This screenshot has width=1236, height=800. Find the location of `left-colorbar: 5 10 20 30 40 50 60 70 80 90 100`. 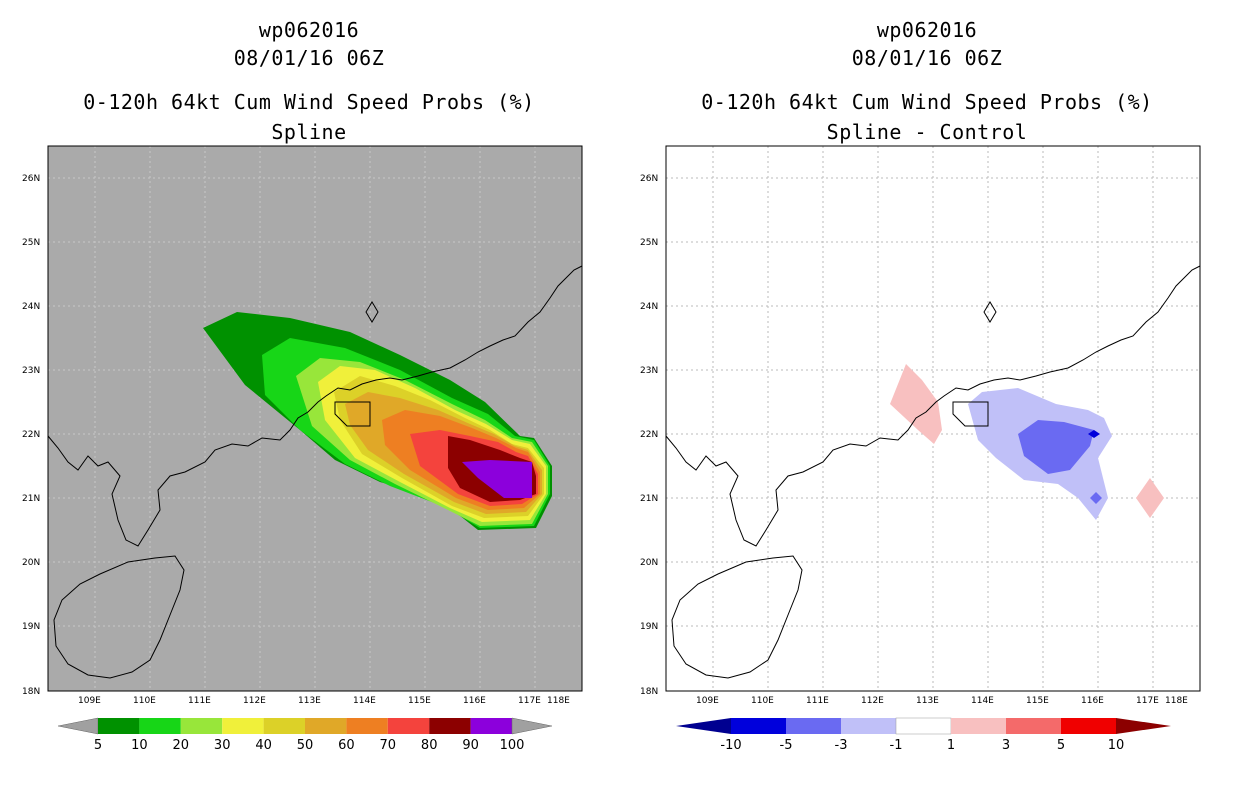

left-colorbar: 5 10 20 30 40 50 60 70 80 90 100 is located at coordinates (305, 735).